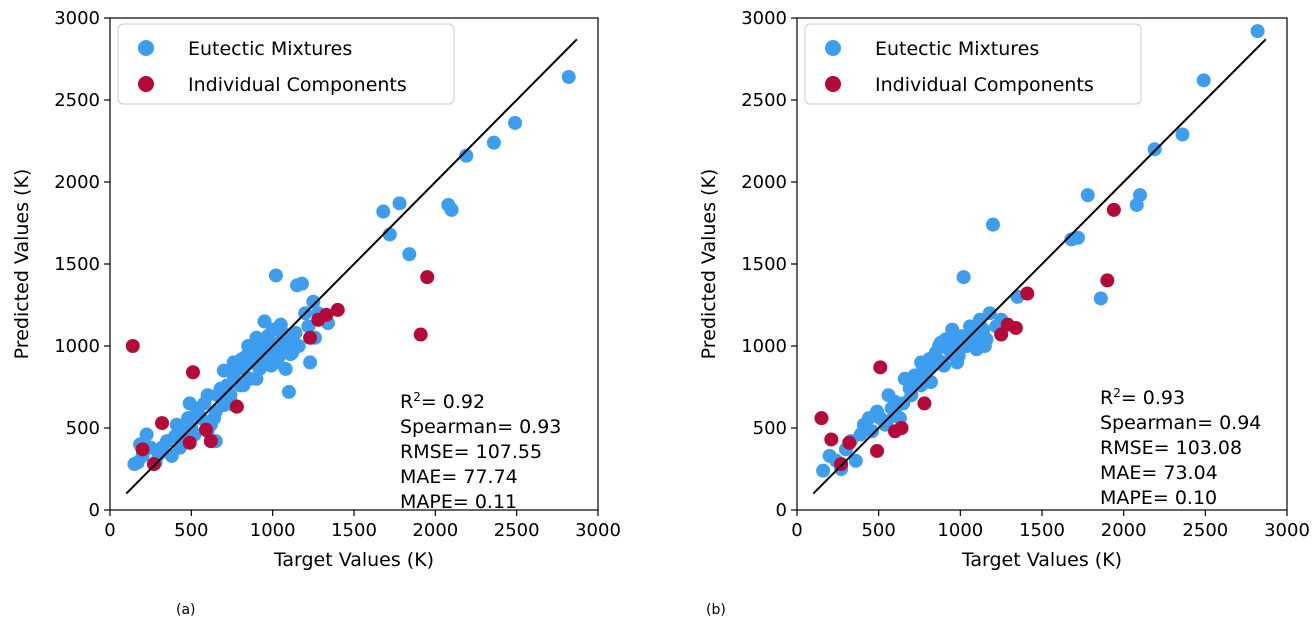  Describe the element at coordinates (1158, 498) in the screenshot. I see `metric-text: MAPE= 0.10` at that location.